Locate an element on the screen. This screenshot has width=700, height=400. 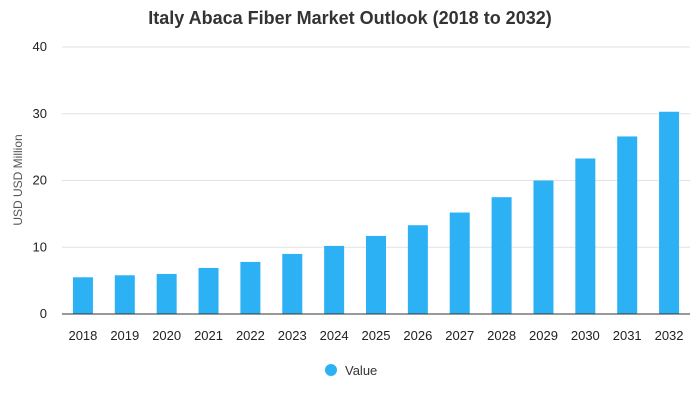
legend-label-value: Value is located at coordinates (361, 370).